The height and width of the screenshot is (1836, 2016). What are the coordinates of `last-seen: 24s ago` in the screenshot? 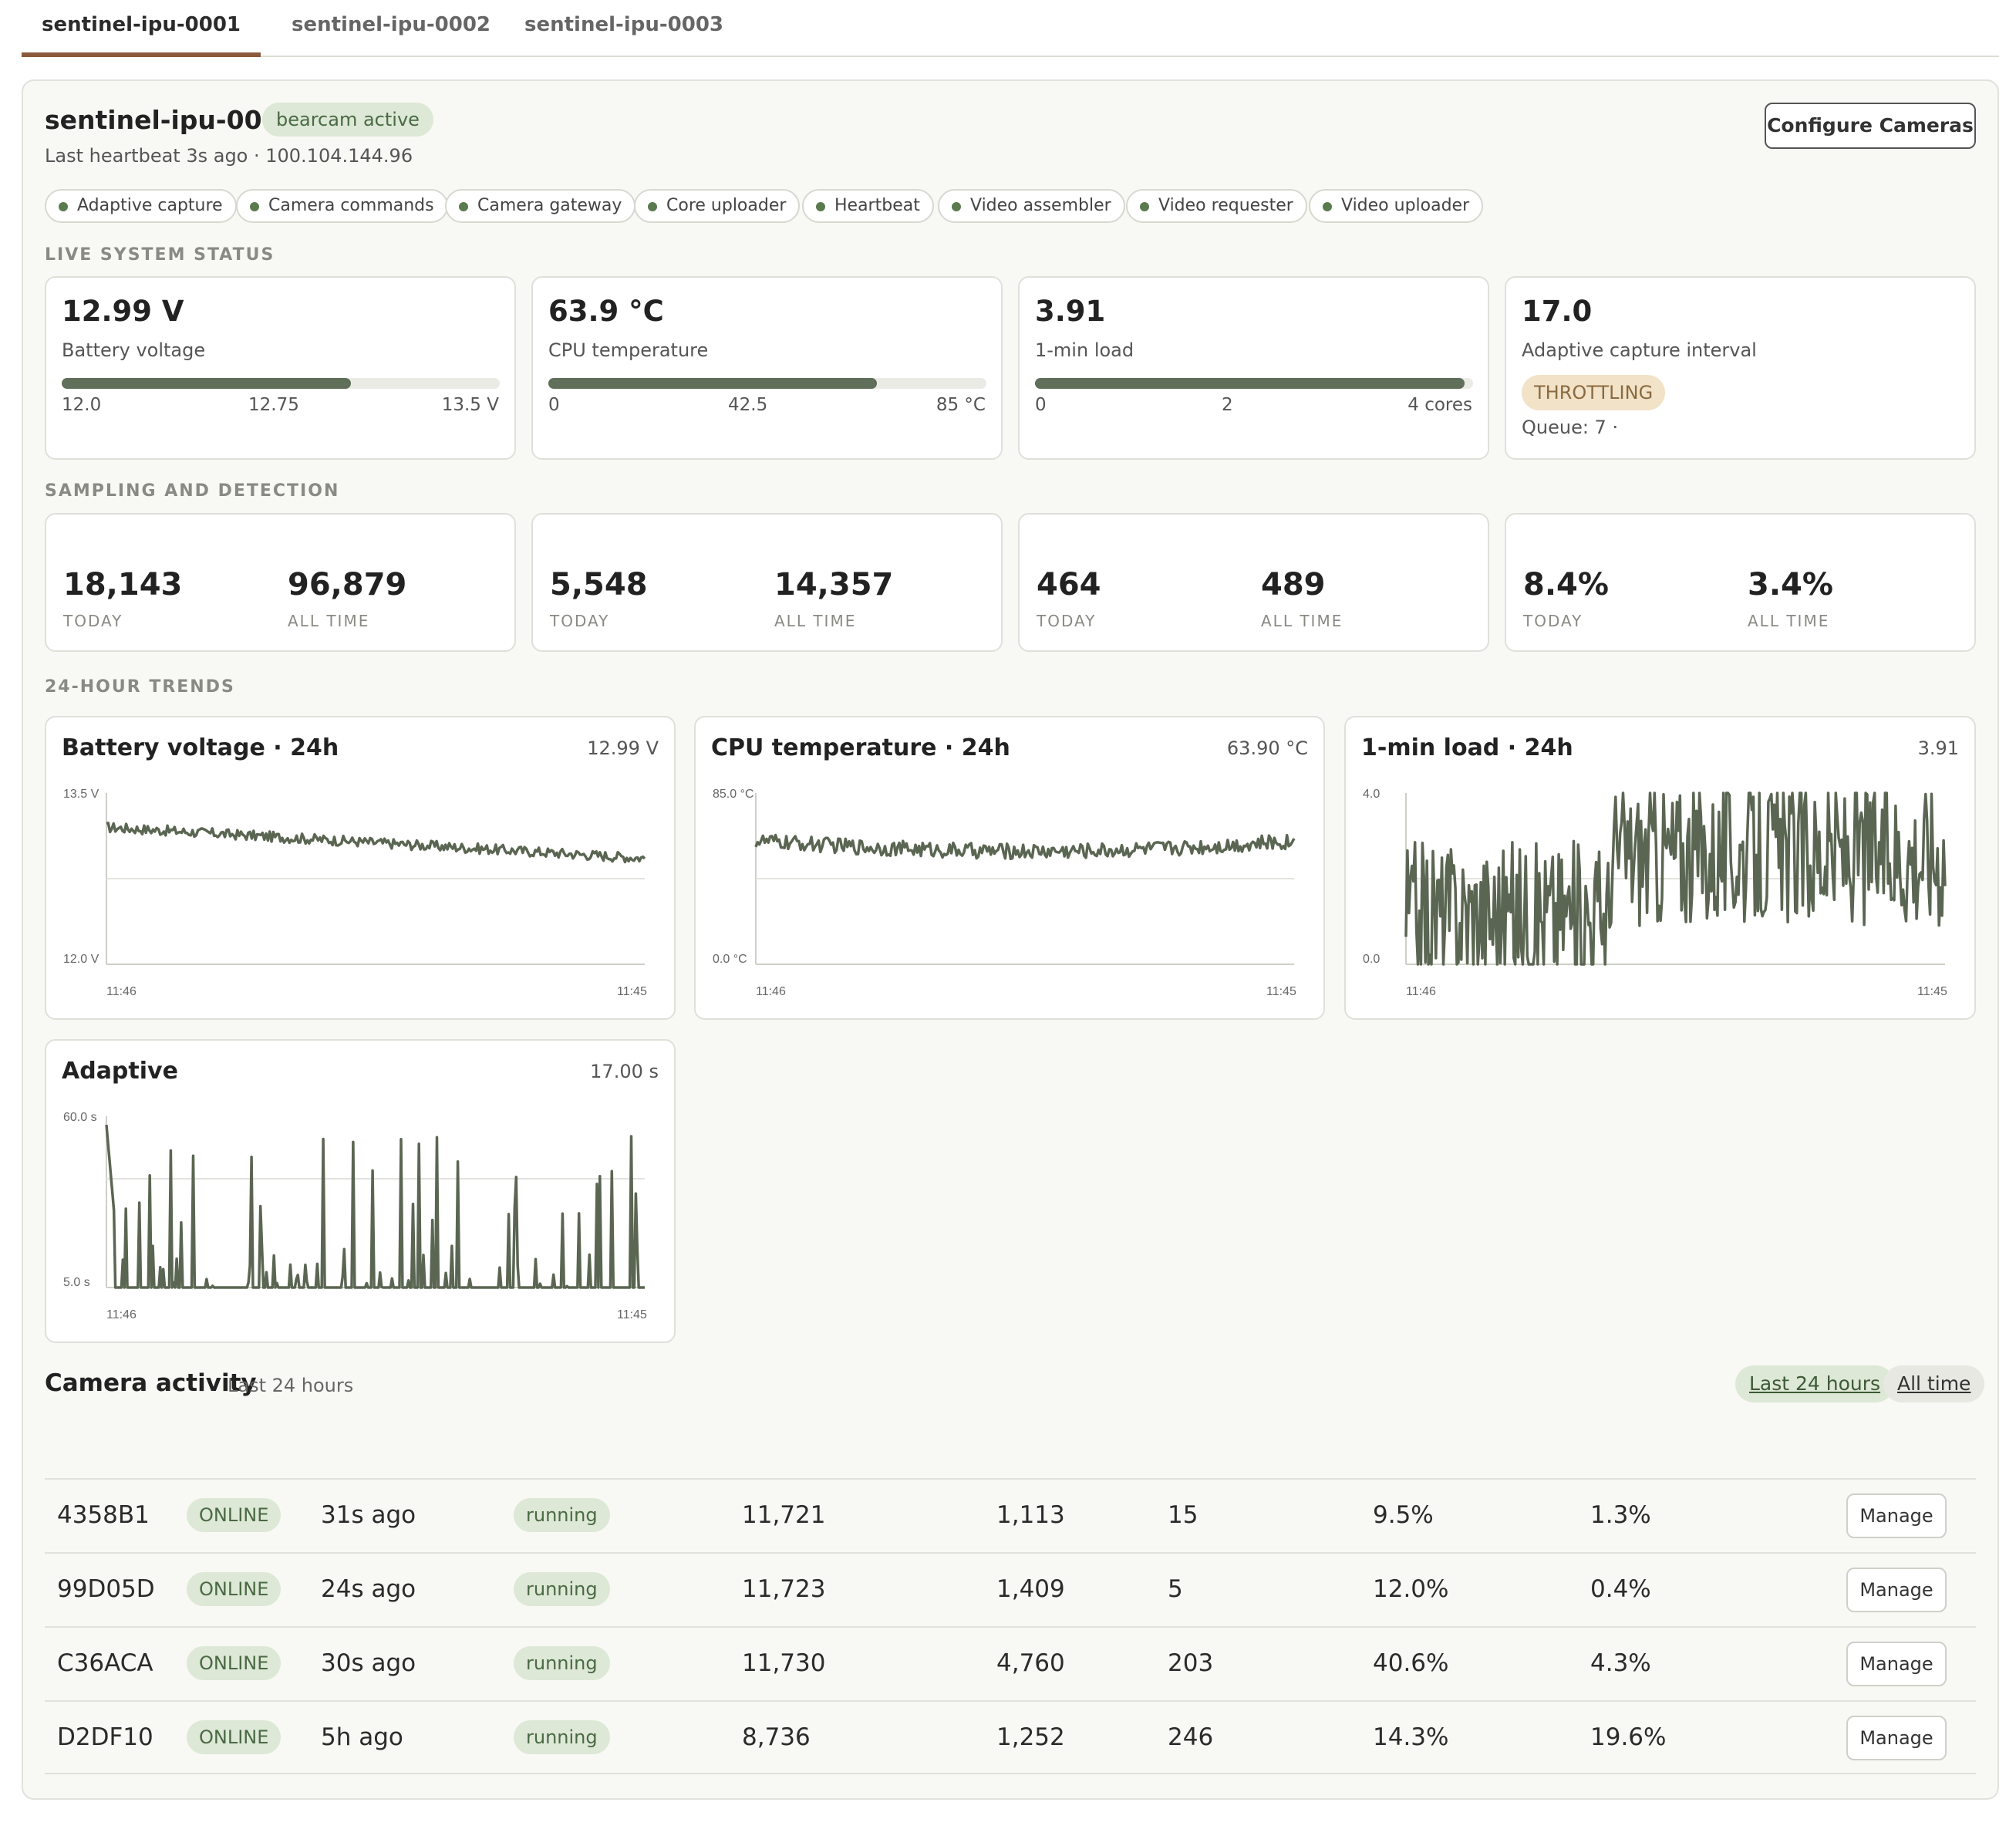 It's located at (368, 1589).